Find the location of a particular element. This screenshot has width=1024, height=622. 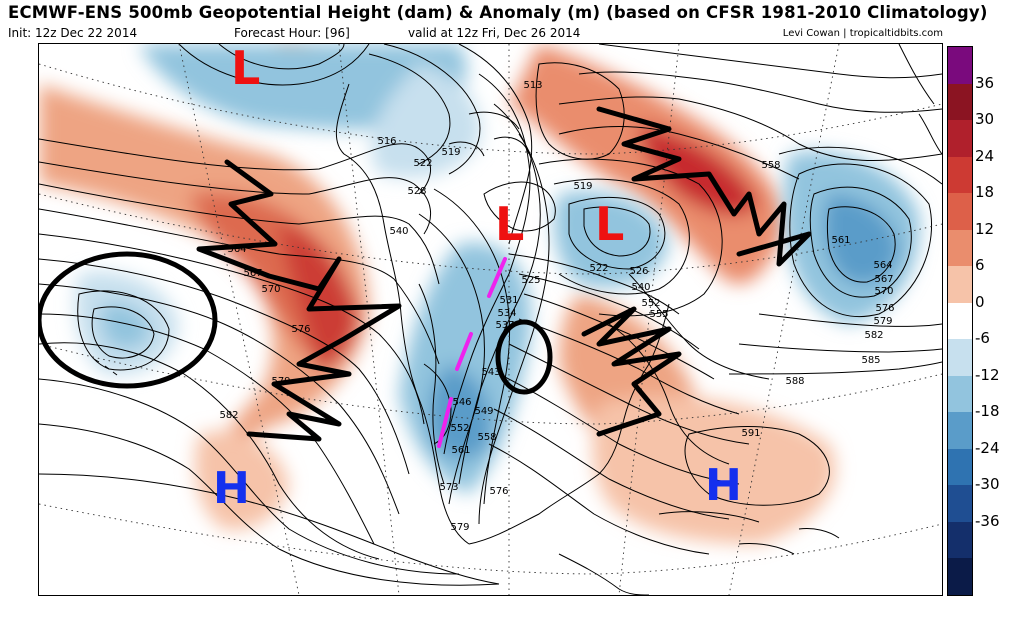

contour-label: 526 is located at coordinates (638, 271).